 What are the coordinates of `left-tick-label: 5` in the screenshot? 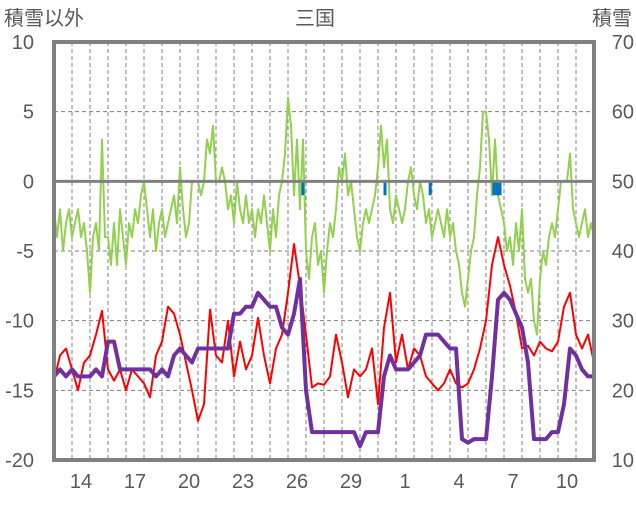 It's located at (28, 113).